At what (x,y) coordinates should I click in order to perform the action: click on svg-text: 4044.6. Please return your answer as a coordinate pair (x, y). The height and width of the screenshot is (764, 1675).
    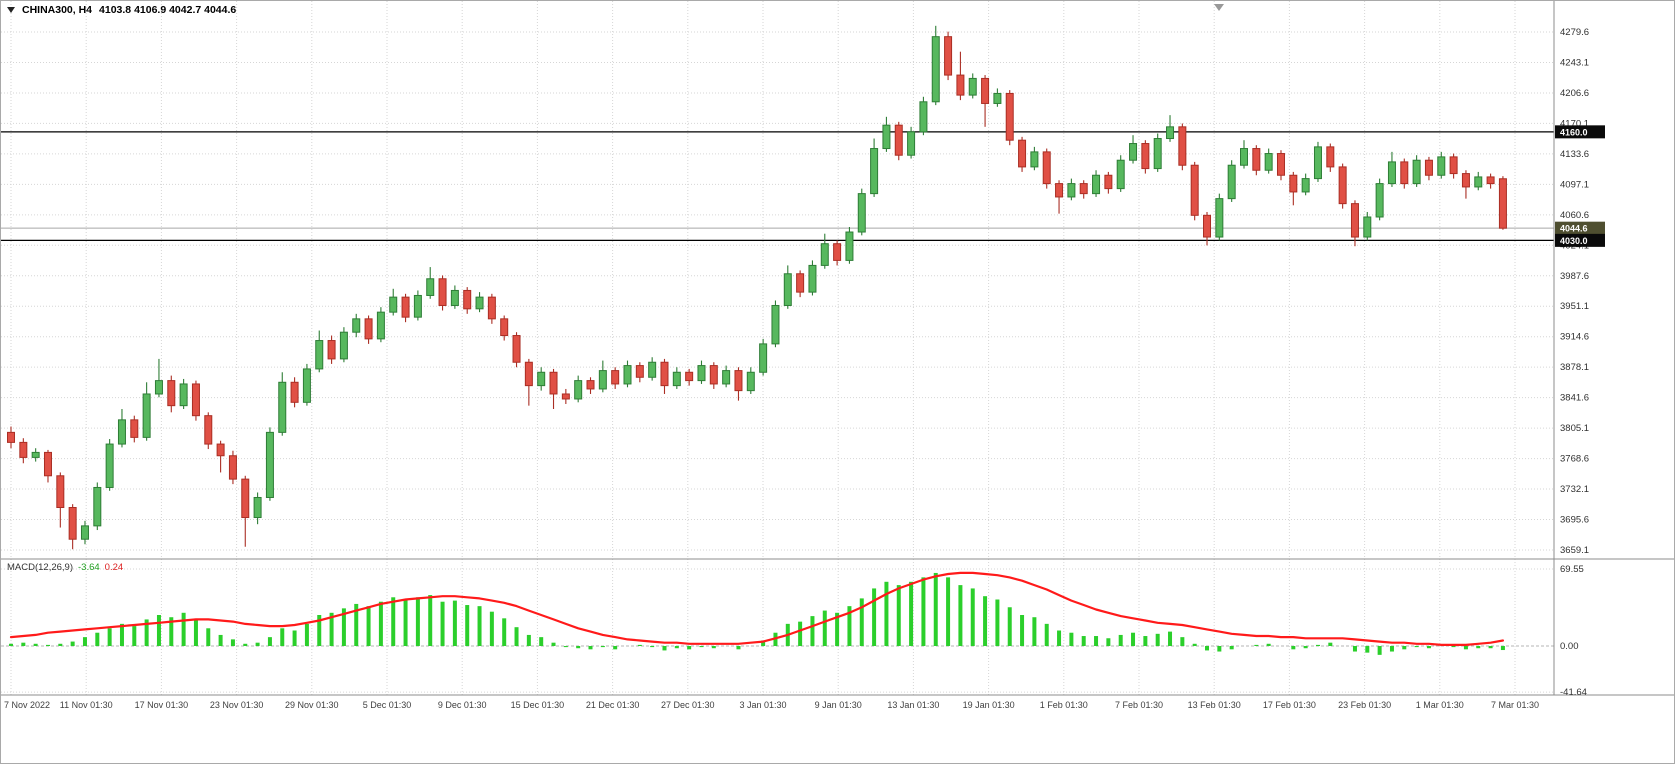
    Looking at the image, I should click on (1574, 229).